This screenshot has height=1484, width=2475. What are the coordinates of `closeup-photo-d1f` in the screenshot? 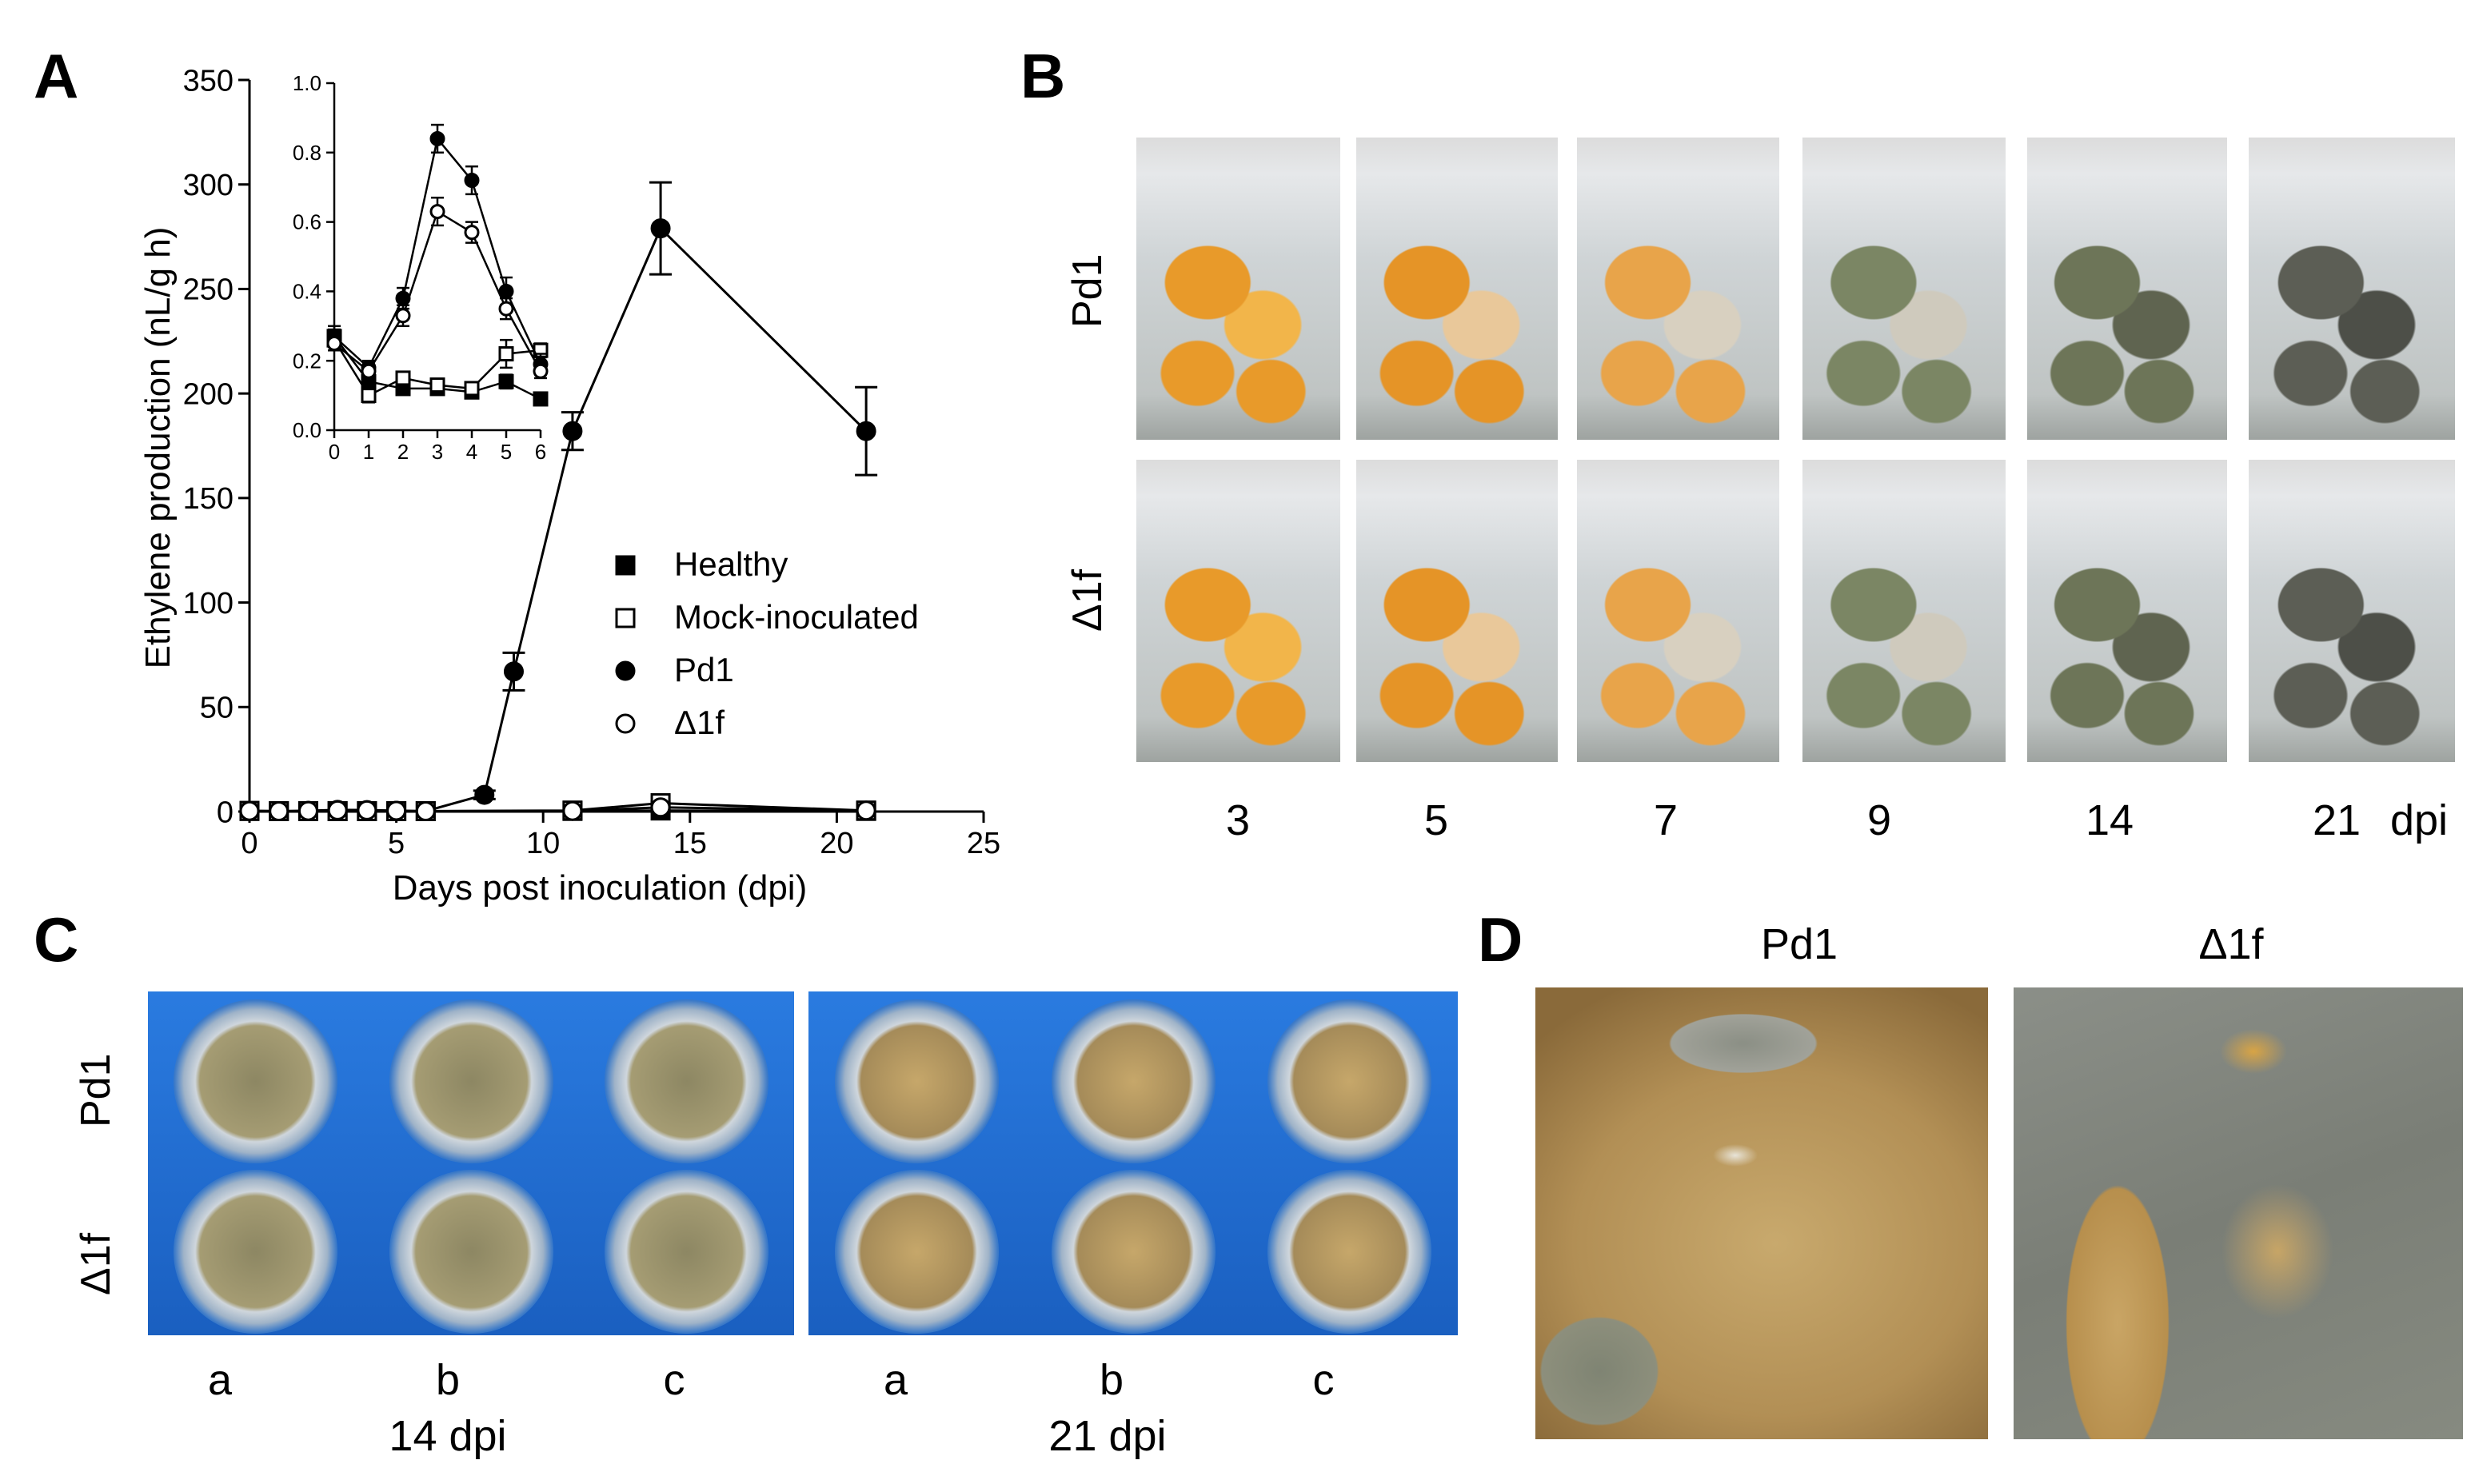 It's located at (2238, 1213).